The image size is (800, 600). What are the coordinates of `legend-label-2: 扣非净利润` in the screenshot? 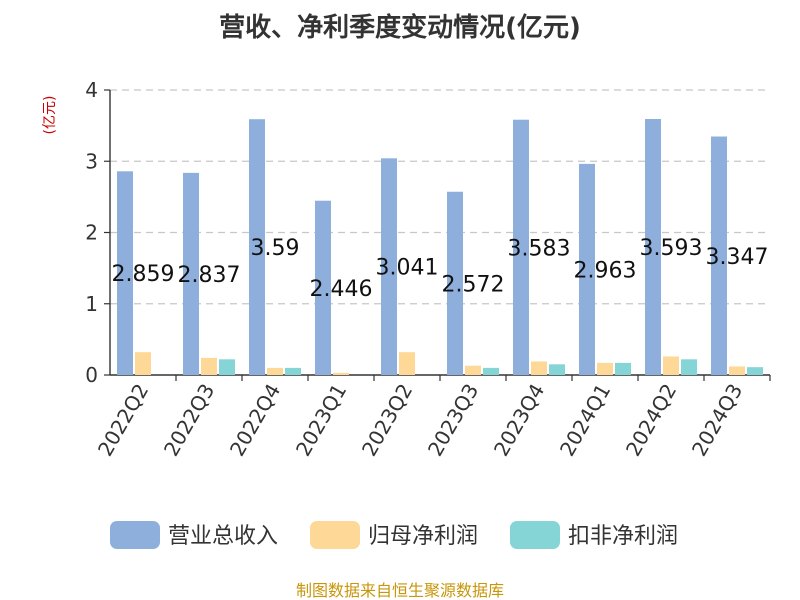 It's located at (623, 536).